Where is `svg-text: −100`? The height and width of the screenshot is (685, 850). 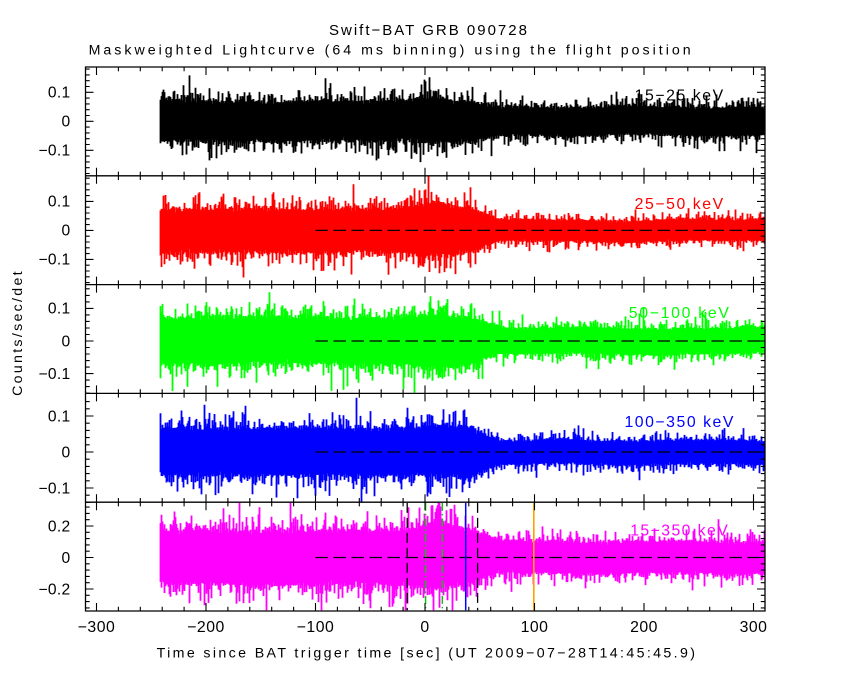 svg-text: −100 is located at coordinates (316, 627).